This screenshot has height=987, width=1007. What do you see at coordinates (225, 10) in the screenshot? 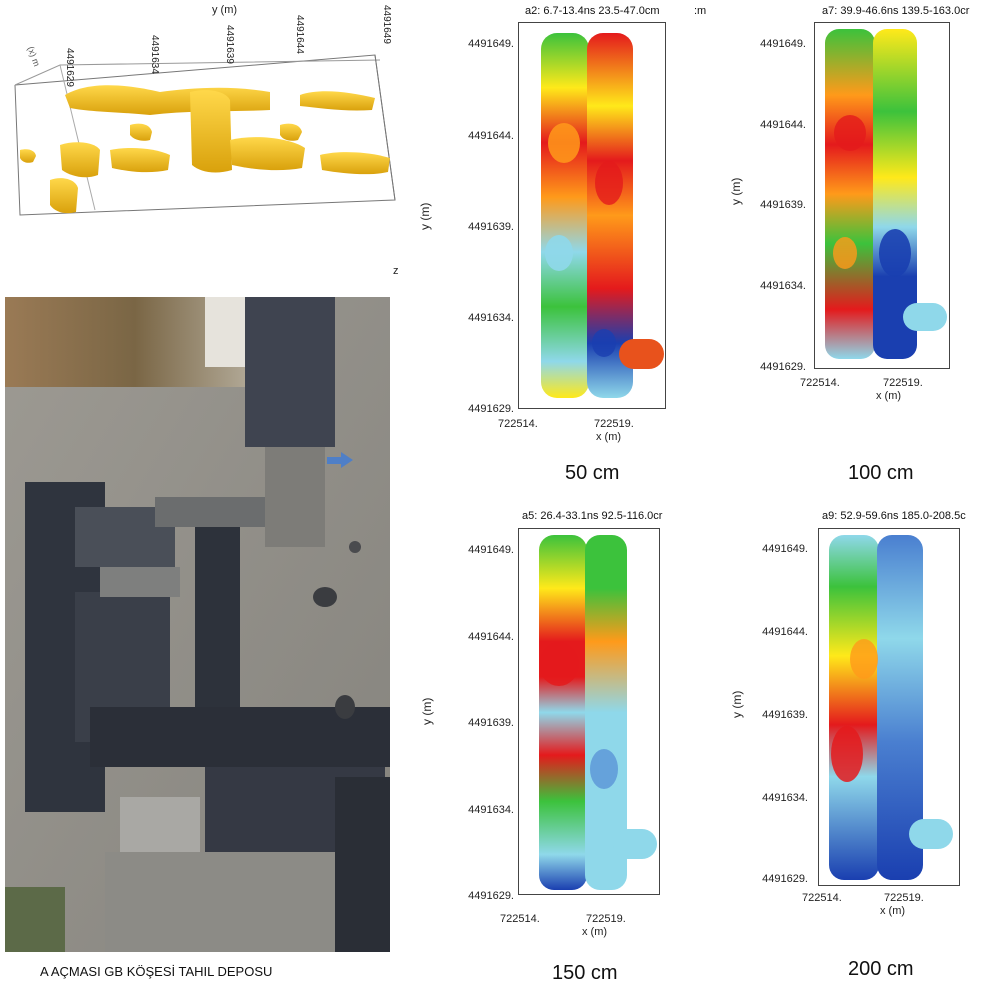
I see `volume-y-axis-label: y (m)` at bounding box center [225, 10].